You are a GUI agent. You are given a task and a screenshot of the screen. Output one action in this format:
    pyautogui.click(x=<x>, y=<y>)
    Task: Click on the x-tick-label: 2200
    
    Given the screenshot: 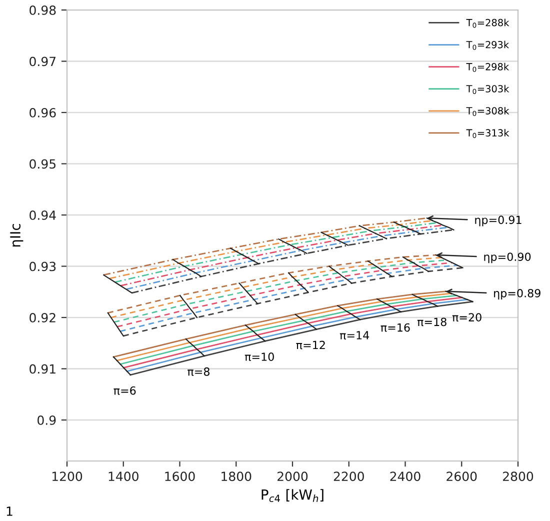 What is the action you would take?
    pyautogui.click(x=349, y=477)
    